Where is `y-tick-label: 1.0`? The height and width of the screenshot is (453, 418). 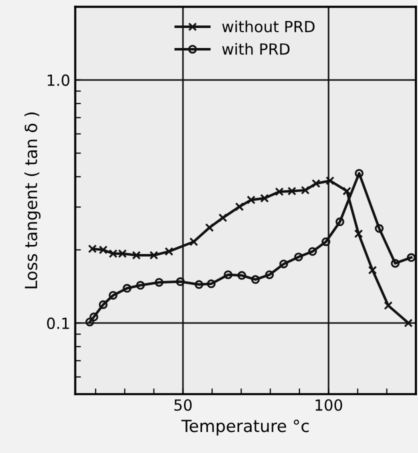
y-tick-label: 1.0 is located at coordinates (59, 80).